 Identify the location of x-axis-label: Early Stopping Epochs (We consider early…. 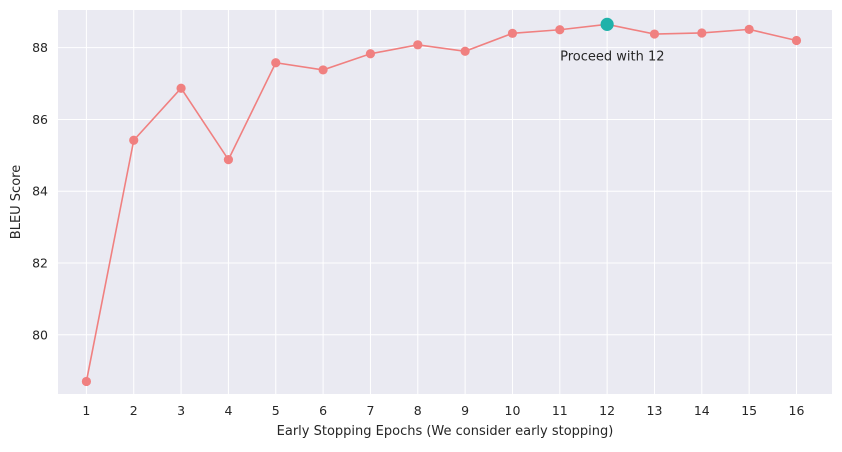
(445, 431).